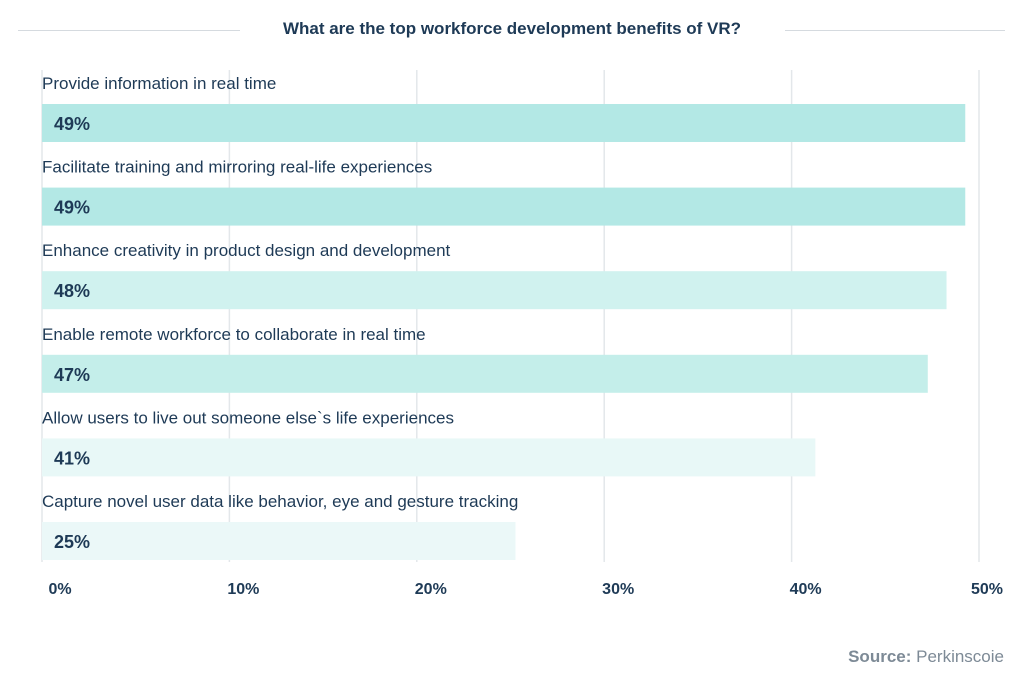  Describe the element at coordinates (431, 589) in the screenshot. I see `x-tick-label: 20%` at that location.